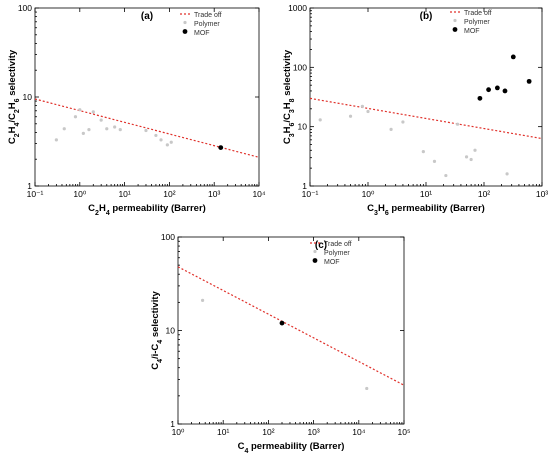 The height and width of the screenshot is (461, 550). Describe the element at coordinates (147, 16) in the screenshot. I see `panel-label: (a)` at that location.